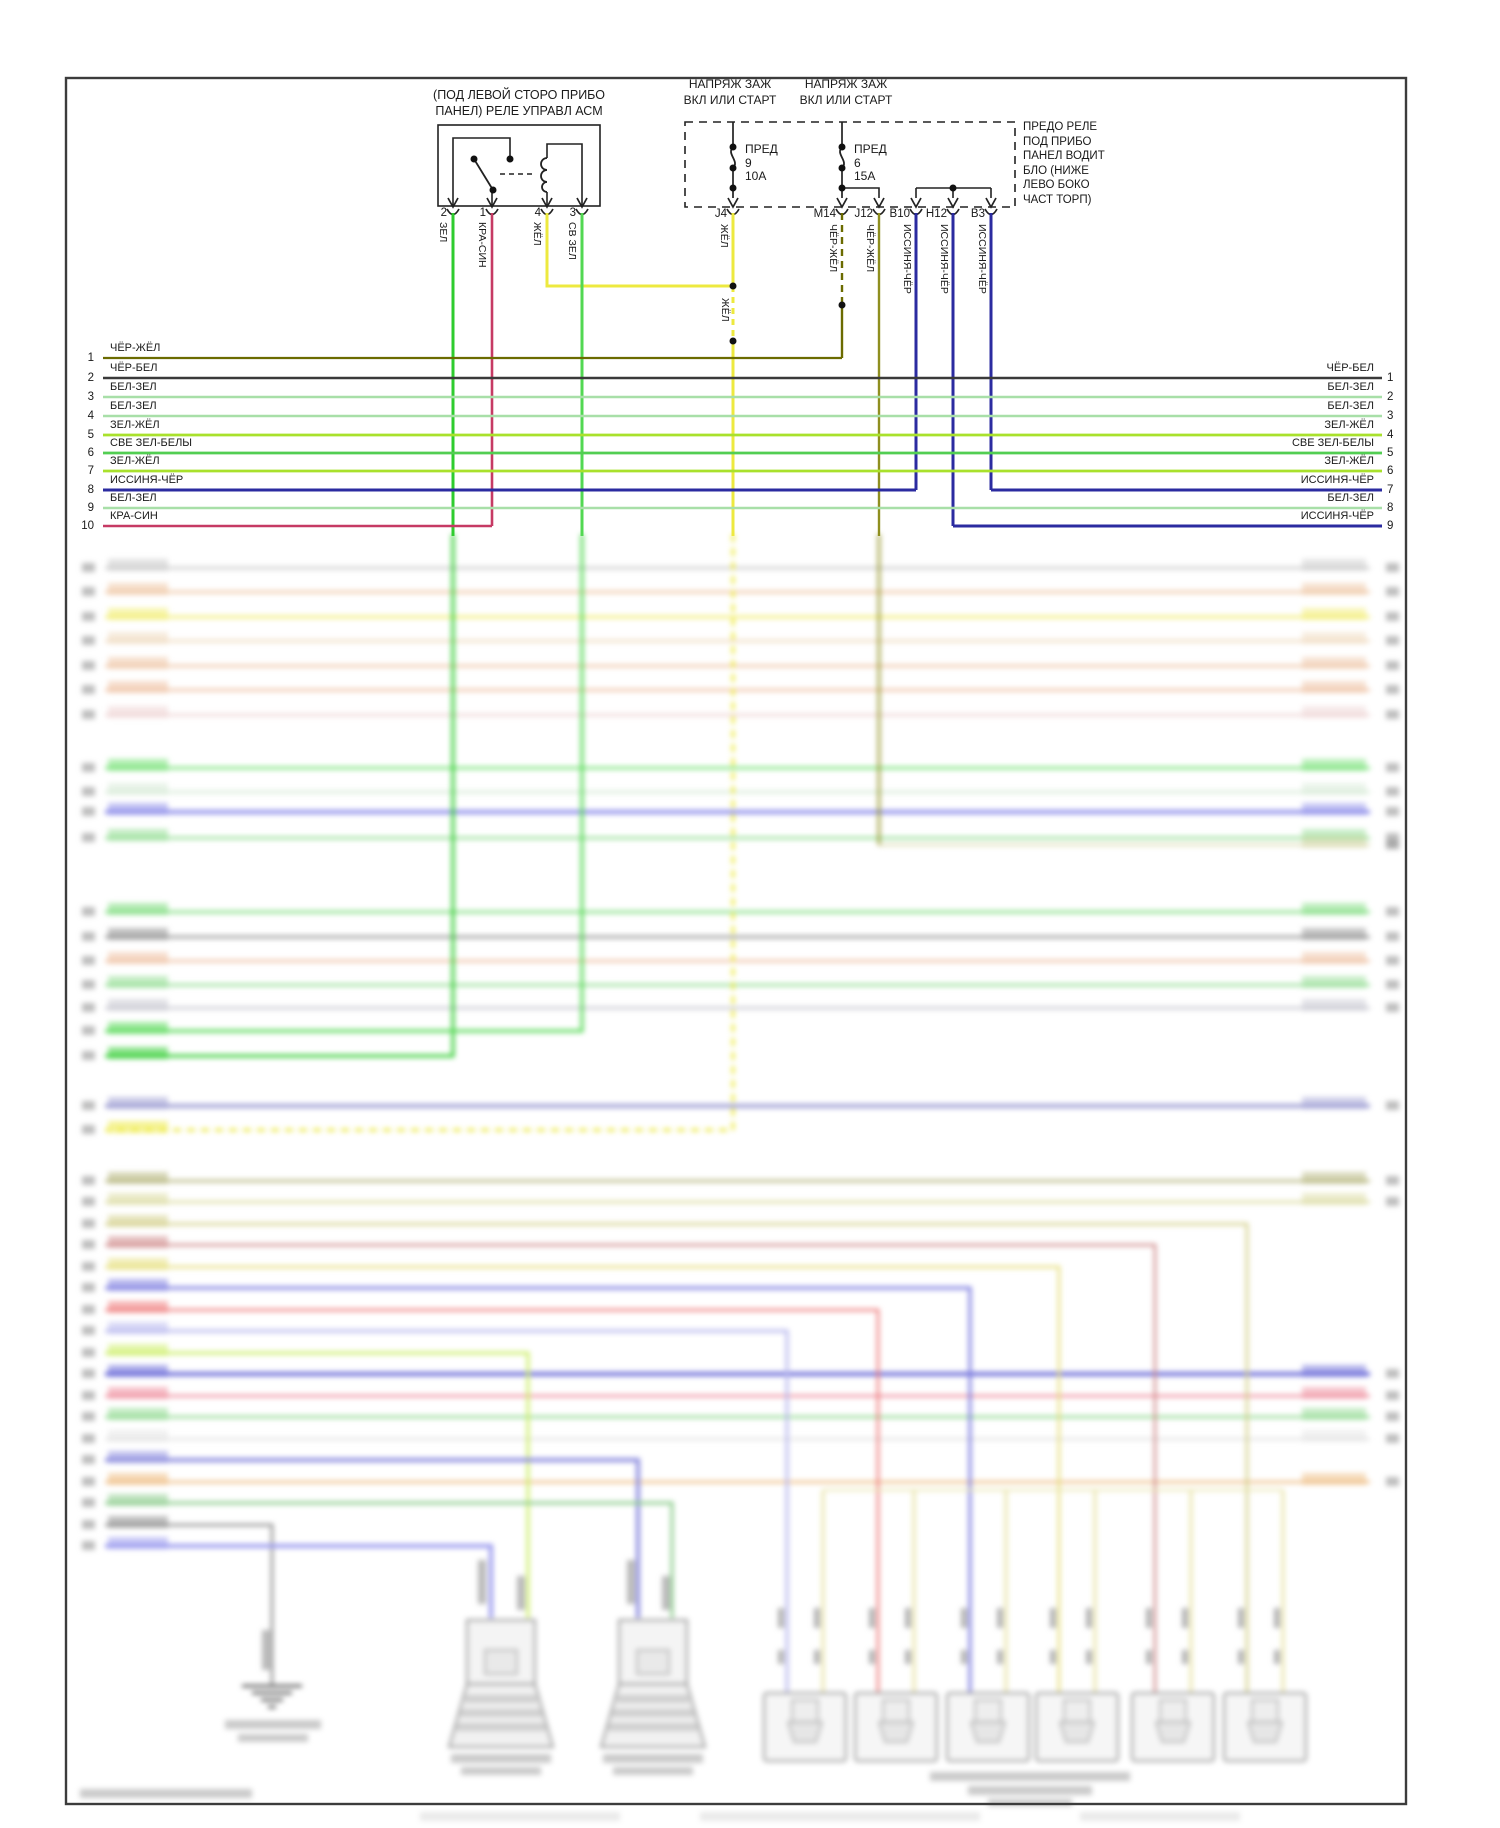 The width and height of the screenshot is (1500, 1828). Describe the element at coordinates (1390, 378) in the screenshot. I see `right-row-number: 1` at that location.